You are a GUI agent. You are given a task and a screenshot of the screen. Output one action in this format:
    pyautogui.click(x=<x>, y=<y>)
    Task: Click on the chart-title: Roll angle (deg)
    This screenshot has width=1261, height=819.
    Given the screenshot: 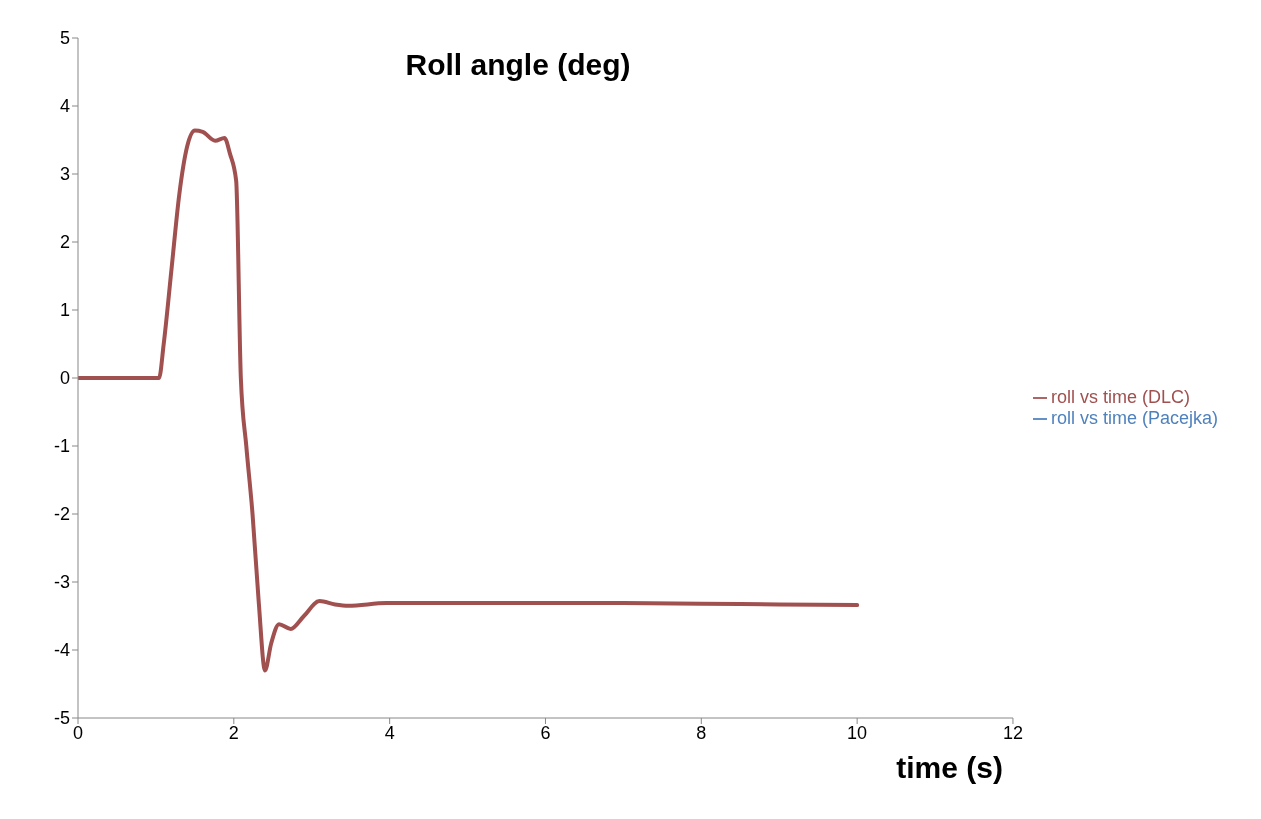 What is the action you would take?
    pyautogui.click(x=518, y=65)
    